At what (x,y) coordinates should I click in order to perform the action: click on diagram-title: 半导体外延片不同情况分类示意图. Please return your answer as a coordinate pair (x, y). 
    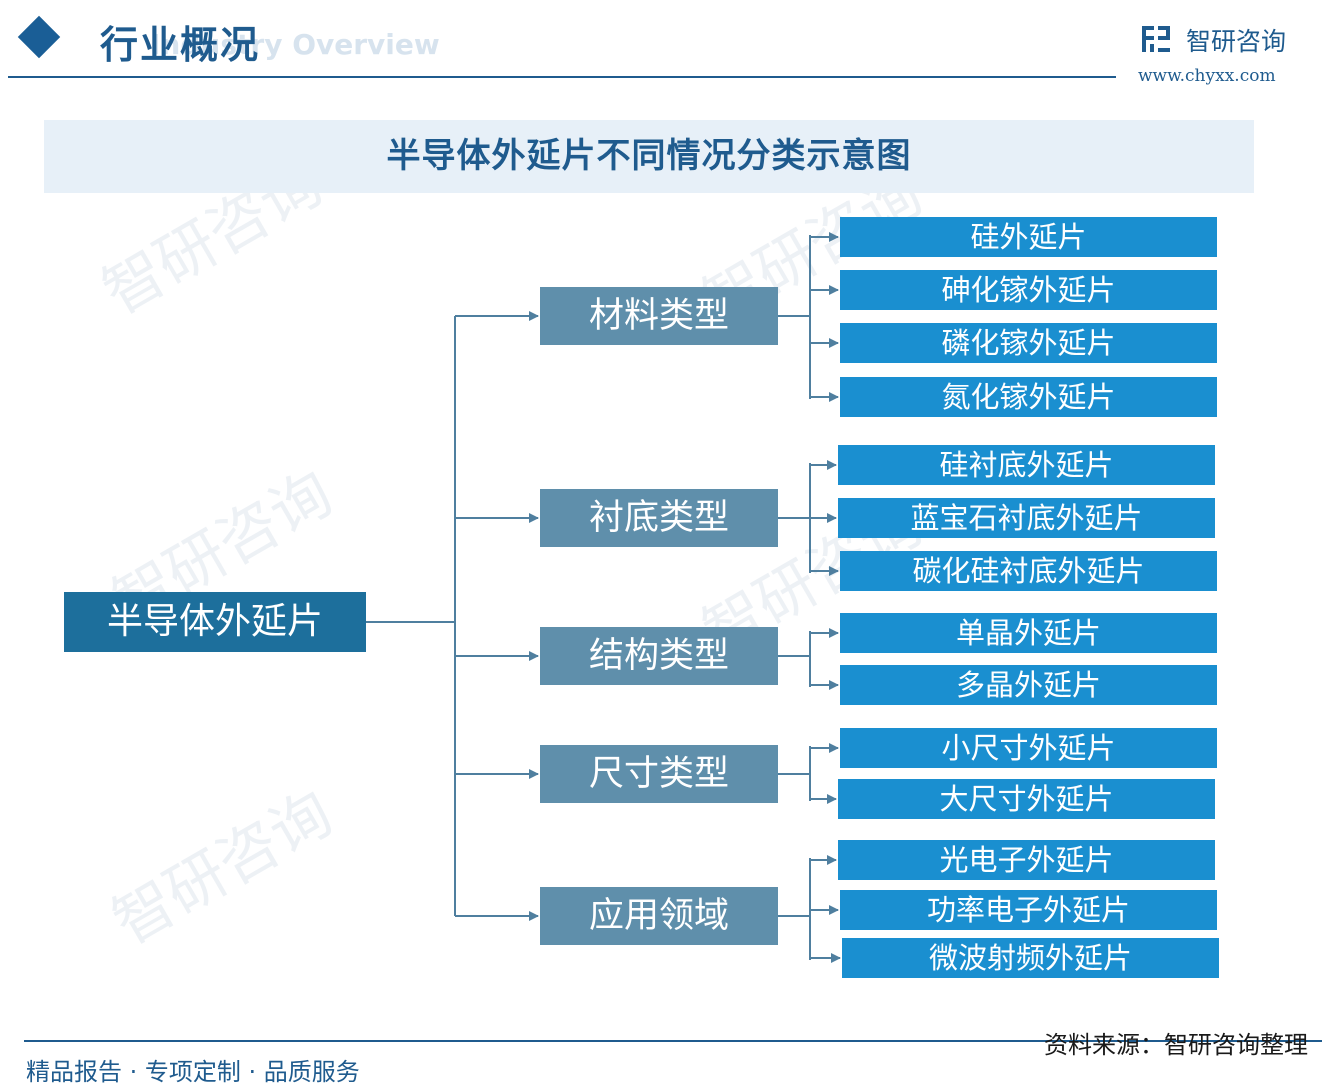
    Looking at the image, I should click on (649, 156).